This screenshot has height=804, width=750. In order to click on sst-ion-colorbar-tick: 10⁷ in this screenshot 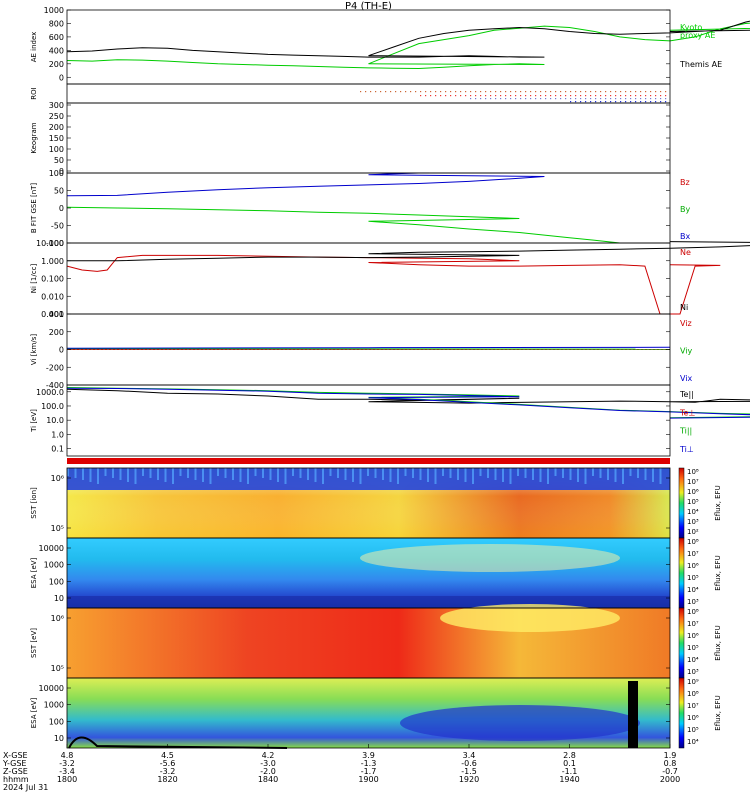, I will do `click(693, 482)`.